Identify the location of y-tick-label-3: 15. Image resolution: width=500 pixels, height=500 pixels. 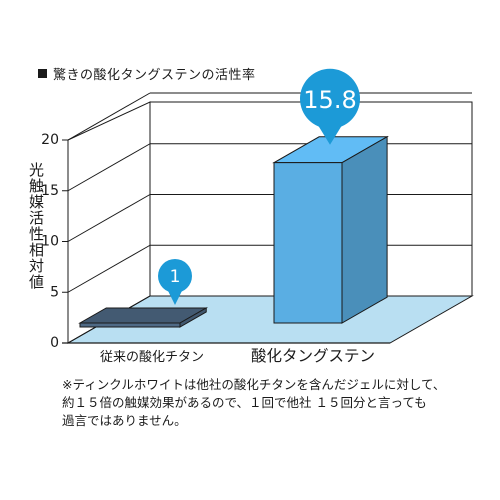
(50, 191).